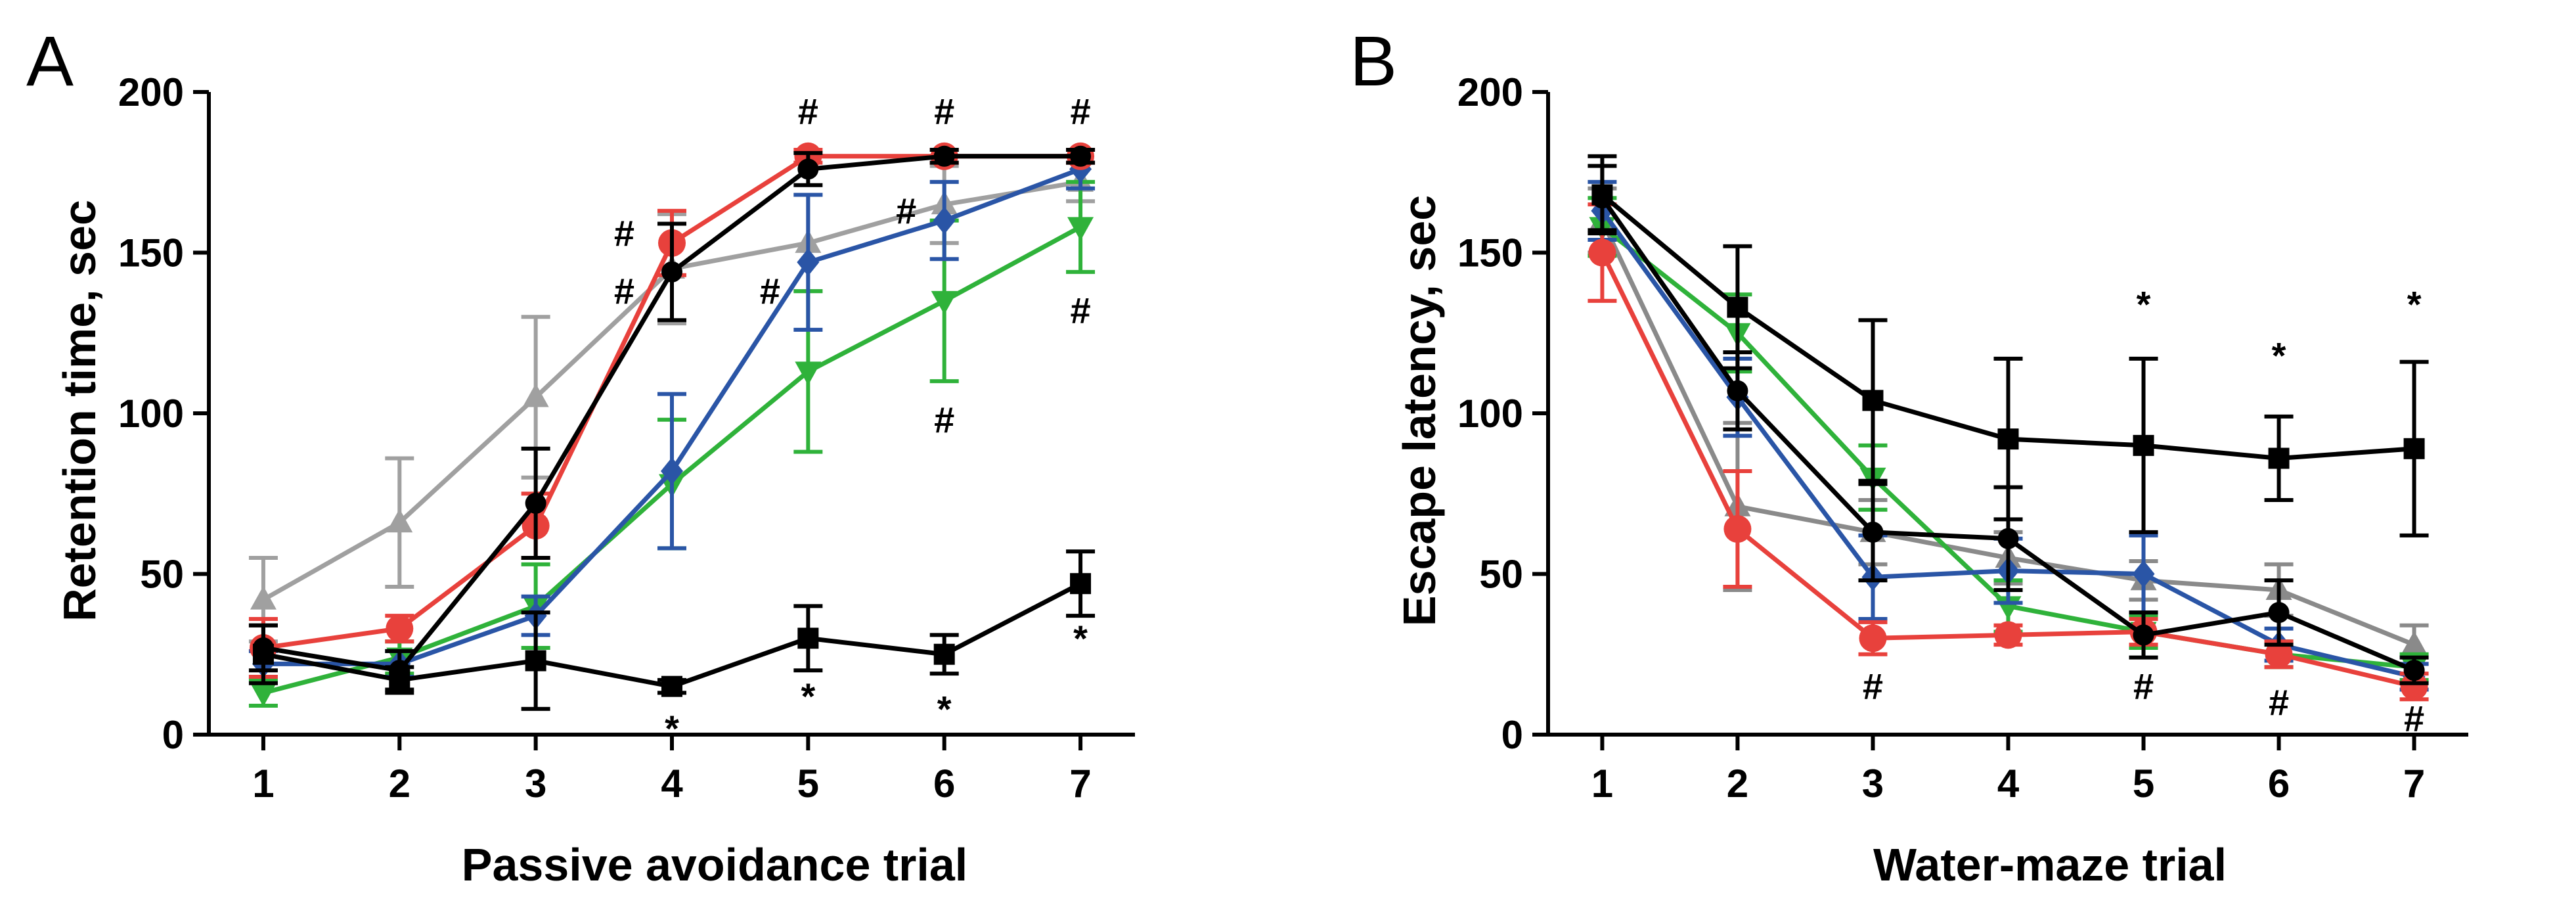 This screenshot has height=914, width=2576. Describe the element at coordinates (151, 414) in the screenshot. I see `panel-a-y-tick-label: 100` at that location.